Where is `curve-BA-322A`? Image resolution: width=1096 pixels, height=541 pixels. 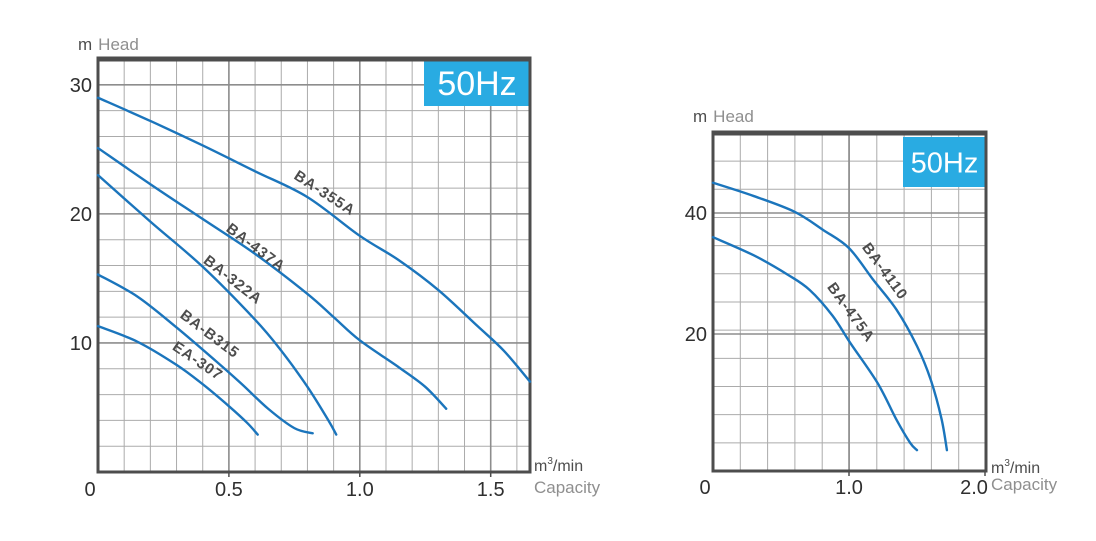 curve-BA-322A is located at coordinates (217, 304).